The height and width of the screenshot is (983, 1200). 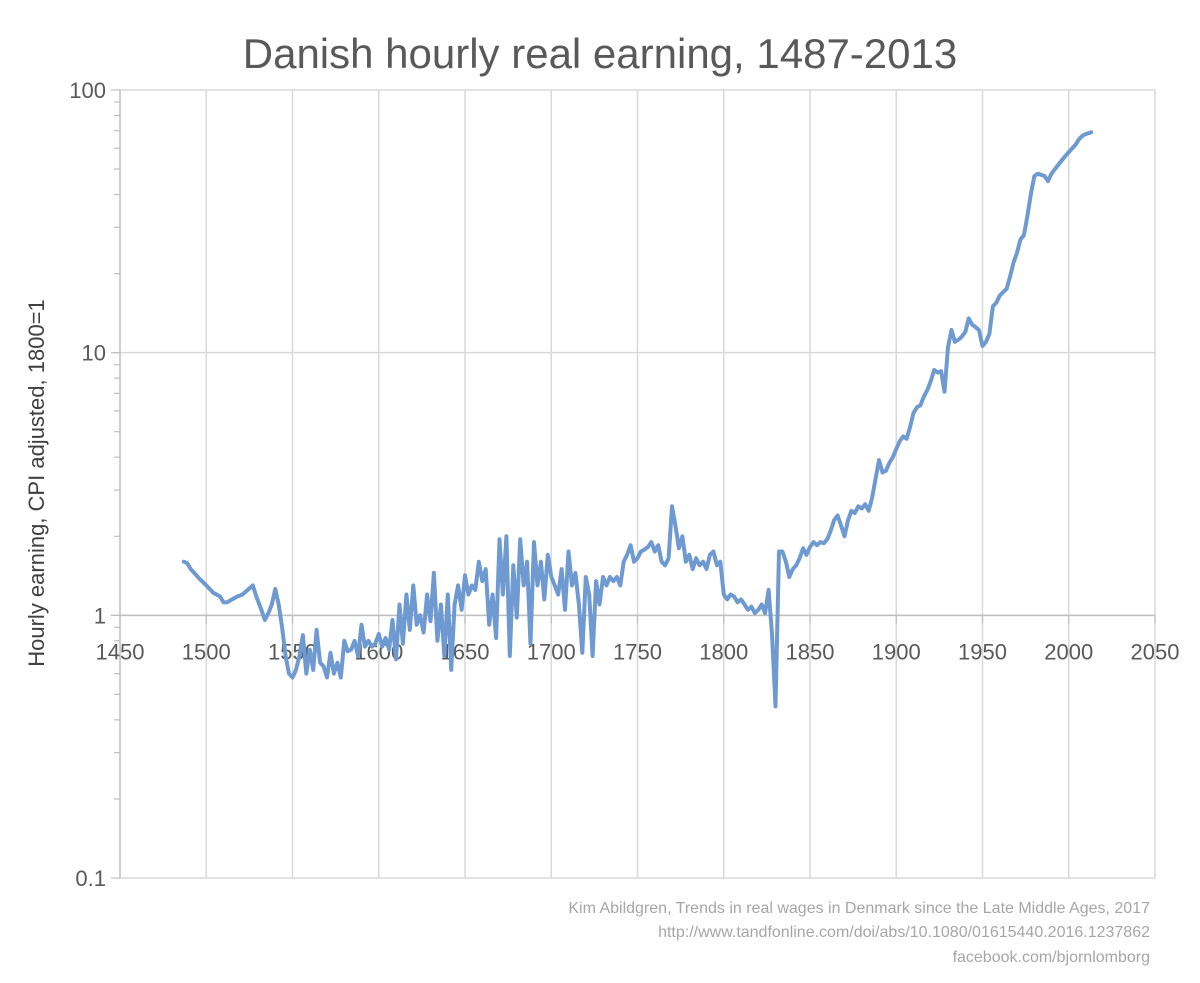 I want to click on x-tick-label: 1700, so click(x=551, y=651).